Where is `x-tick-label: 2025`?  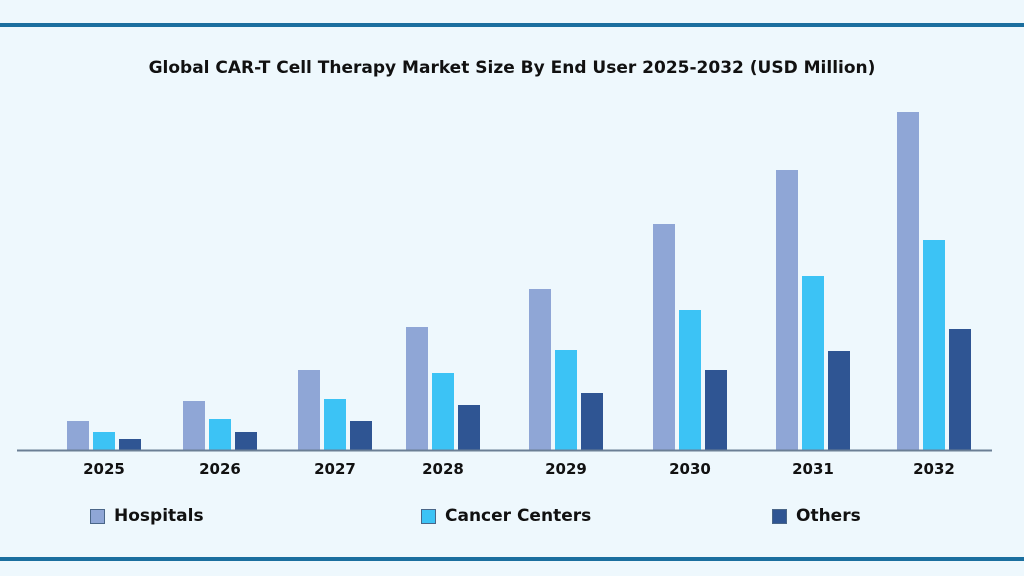 x-tick-label: 2025 is located at coordinates (104, 469).